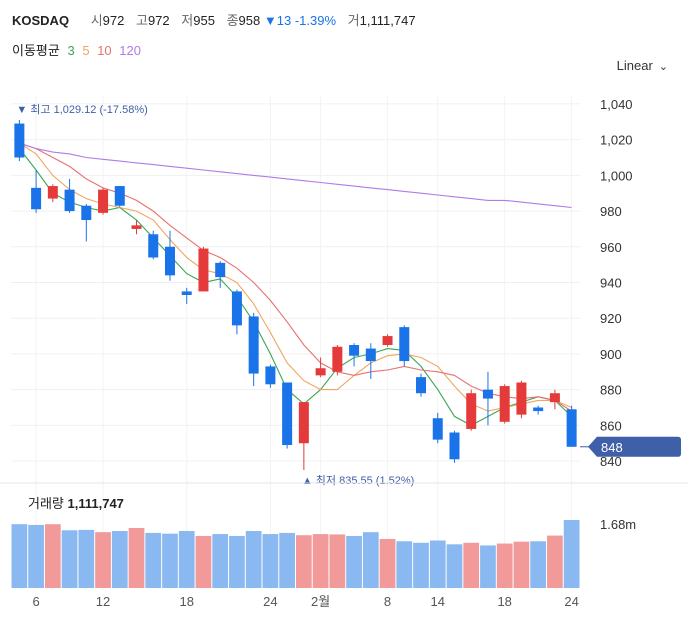 The image size is (688, 617). I want to click on high-annotation: ▼ 최고 1,029.12 (-17.58%), so click(81, 109).